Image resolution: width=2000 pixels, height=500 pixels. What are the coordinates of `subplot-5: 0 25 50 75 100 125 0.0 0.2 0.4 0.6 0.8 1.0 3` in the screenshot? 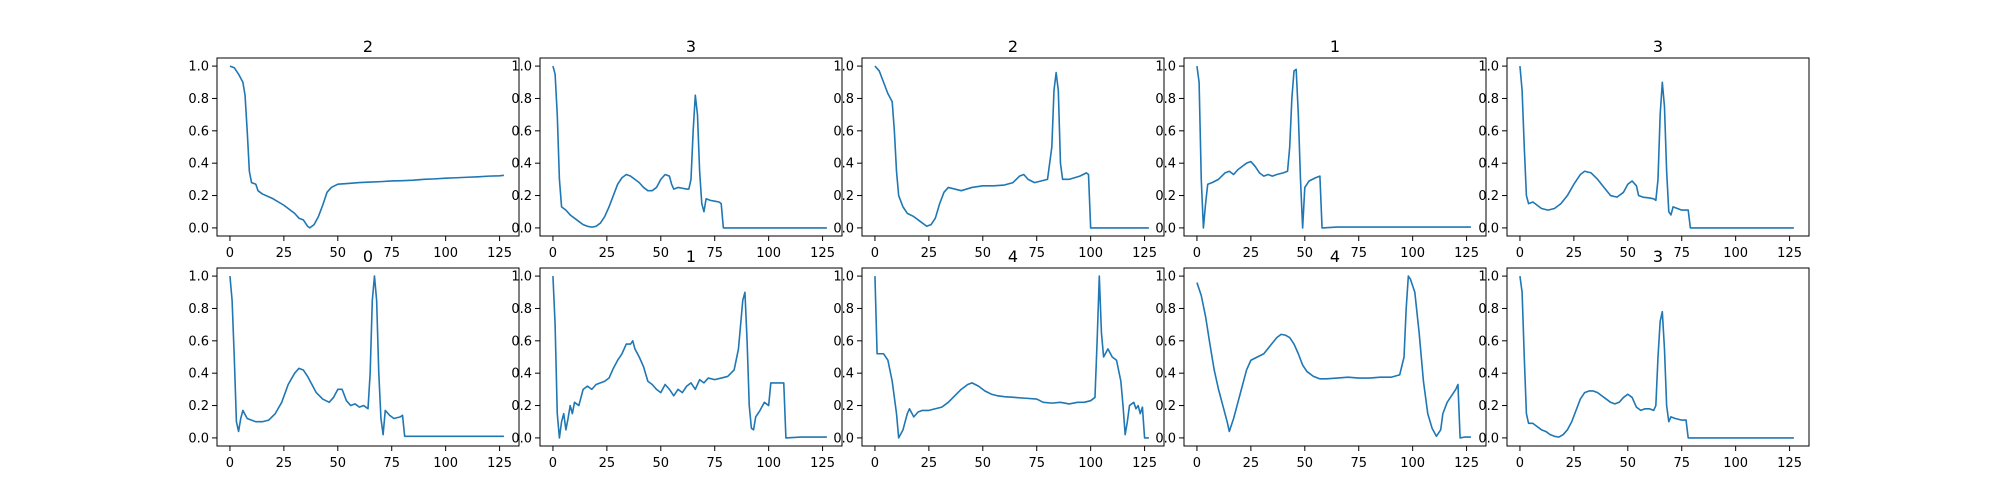 It's located at (1644, 149).